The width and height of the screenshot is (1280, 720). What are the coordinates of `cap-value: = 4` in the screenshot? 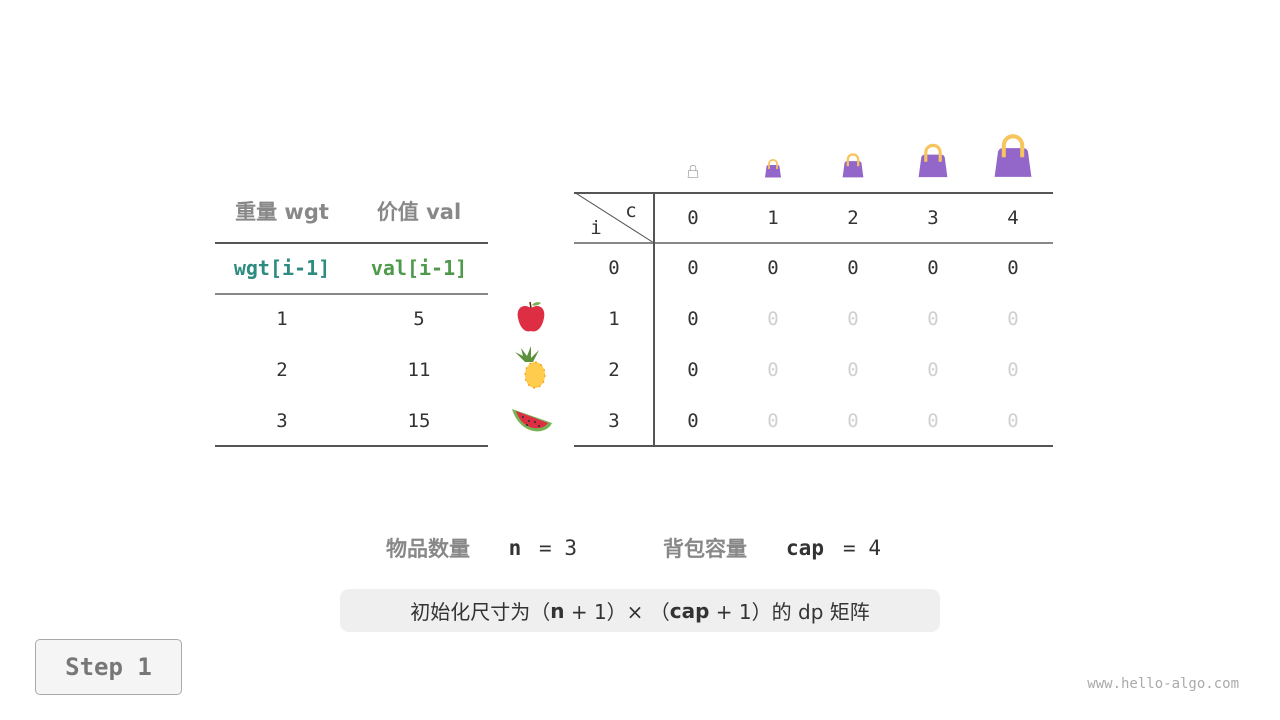 It's located at (862, 548).